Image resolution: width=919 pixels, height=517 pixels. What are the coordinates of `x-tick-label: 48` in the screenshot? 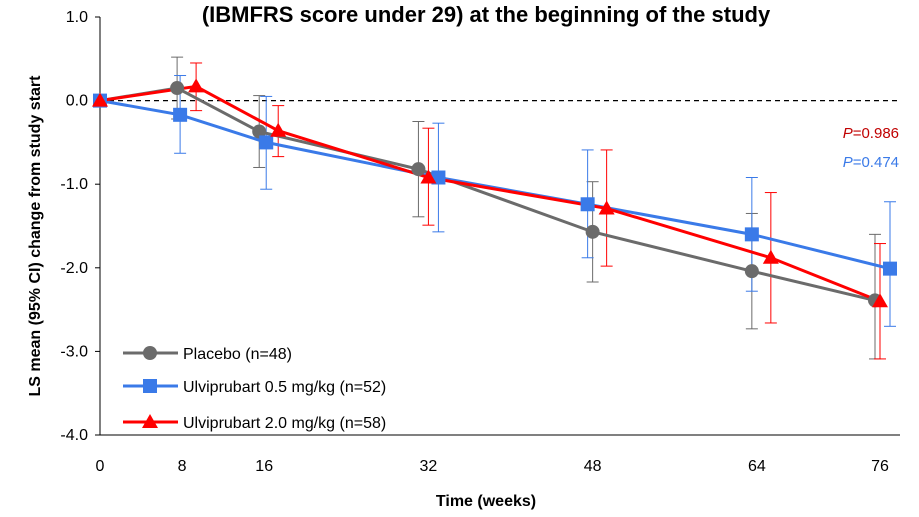 It's located at (593, 466).